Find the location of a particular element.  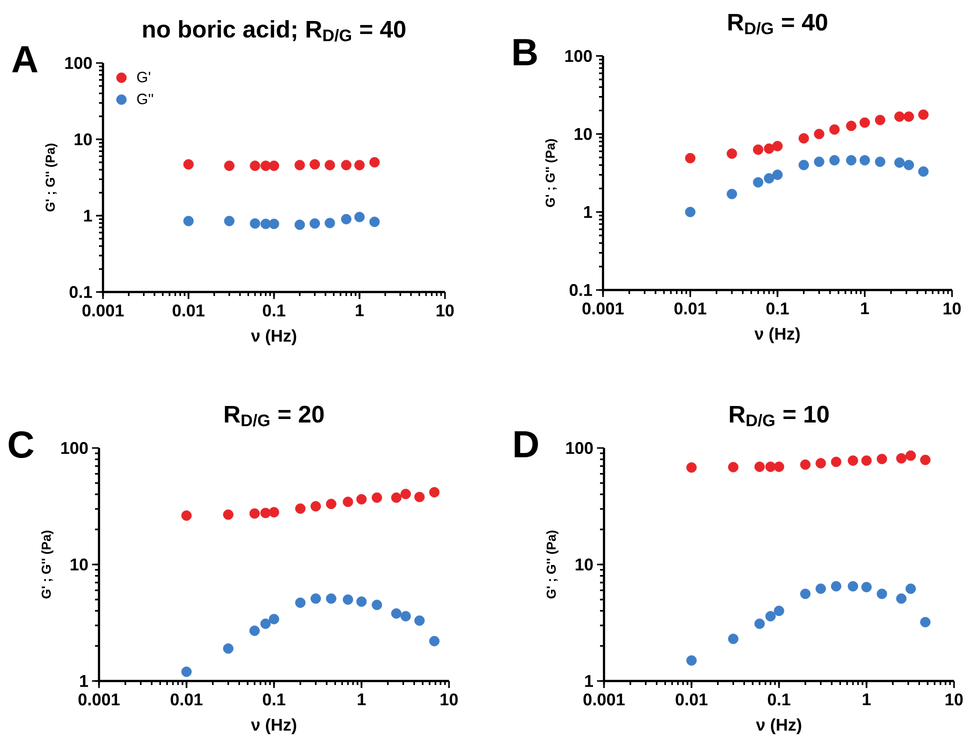

text: B is located at coordinates (525, 52).